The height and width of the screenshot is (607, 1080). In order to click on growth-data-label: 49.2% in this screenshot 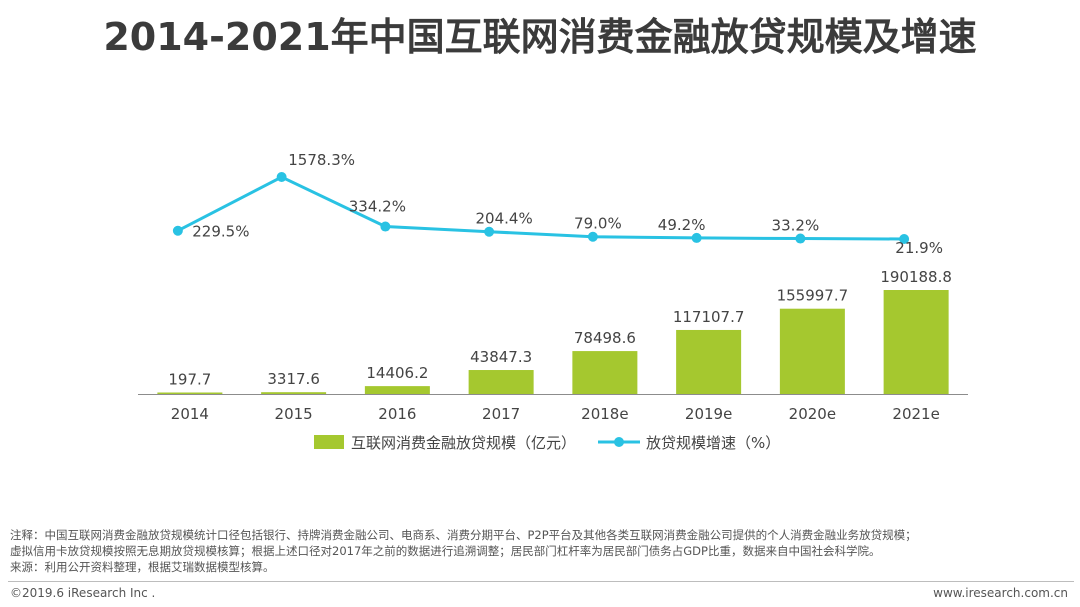, I will do `click(682, 225)`.